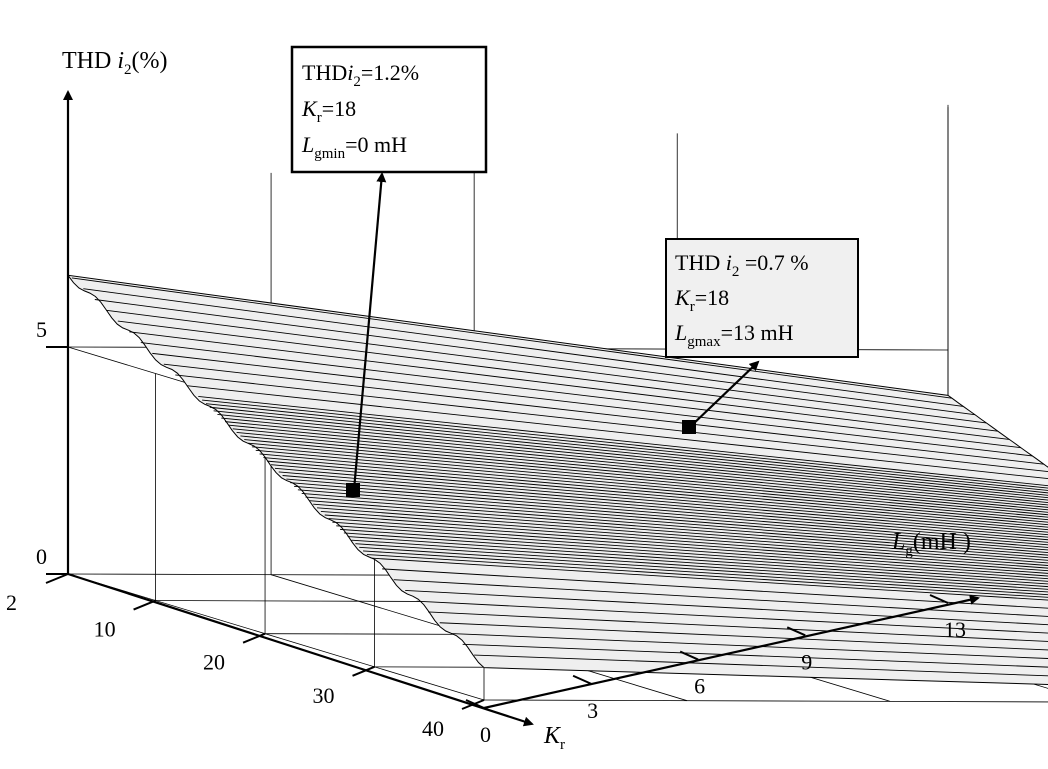  What do you see at coordinates (369, 331) in the screenshot?
I see `annotation-min-arrow` at bounding box center [369, 331].